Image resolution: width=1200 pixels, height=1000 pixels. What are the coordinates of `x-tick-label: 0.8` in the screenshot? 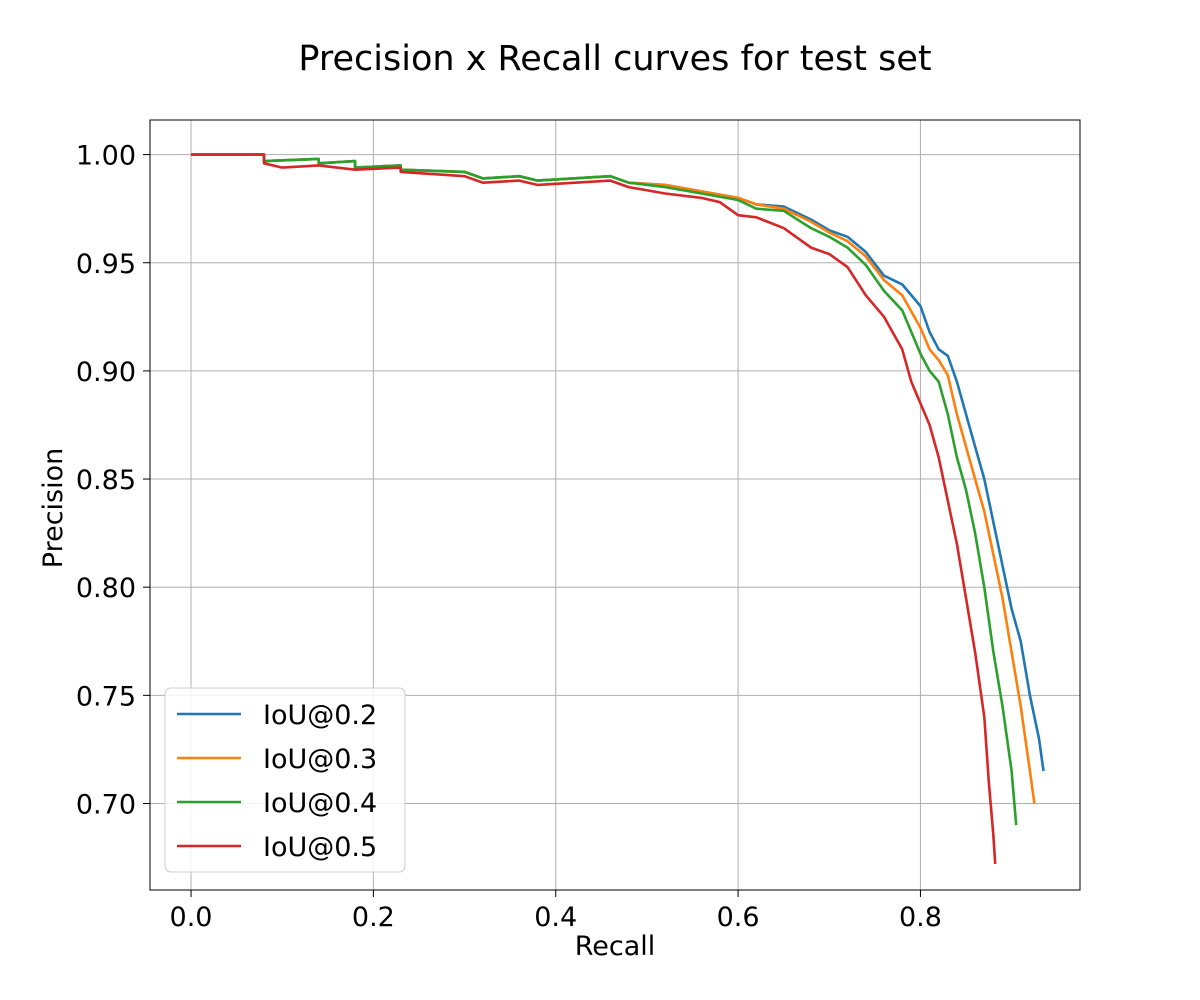 It's located at (920, 917).